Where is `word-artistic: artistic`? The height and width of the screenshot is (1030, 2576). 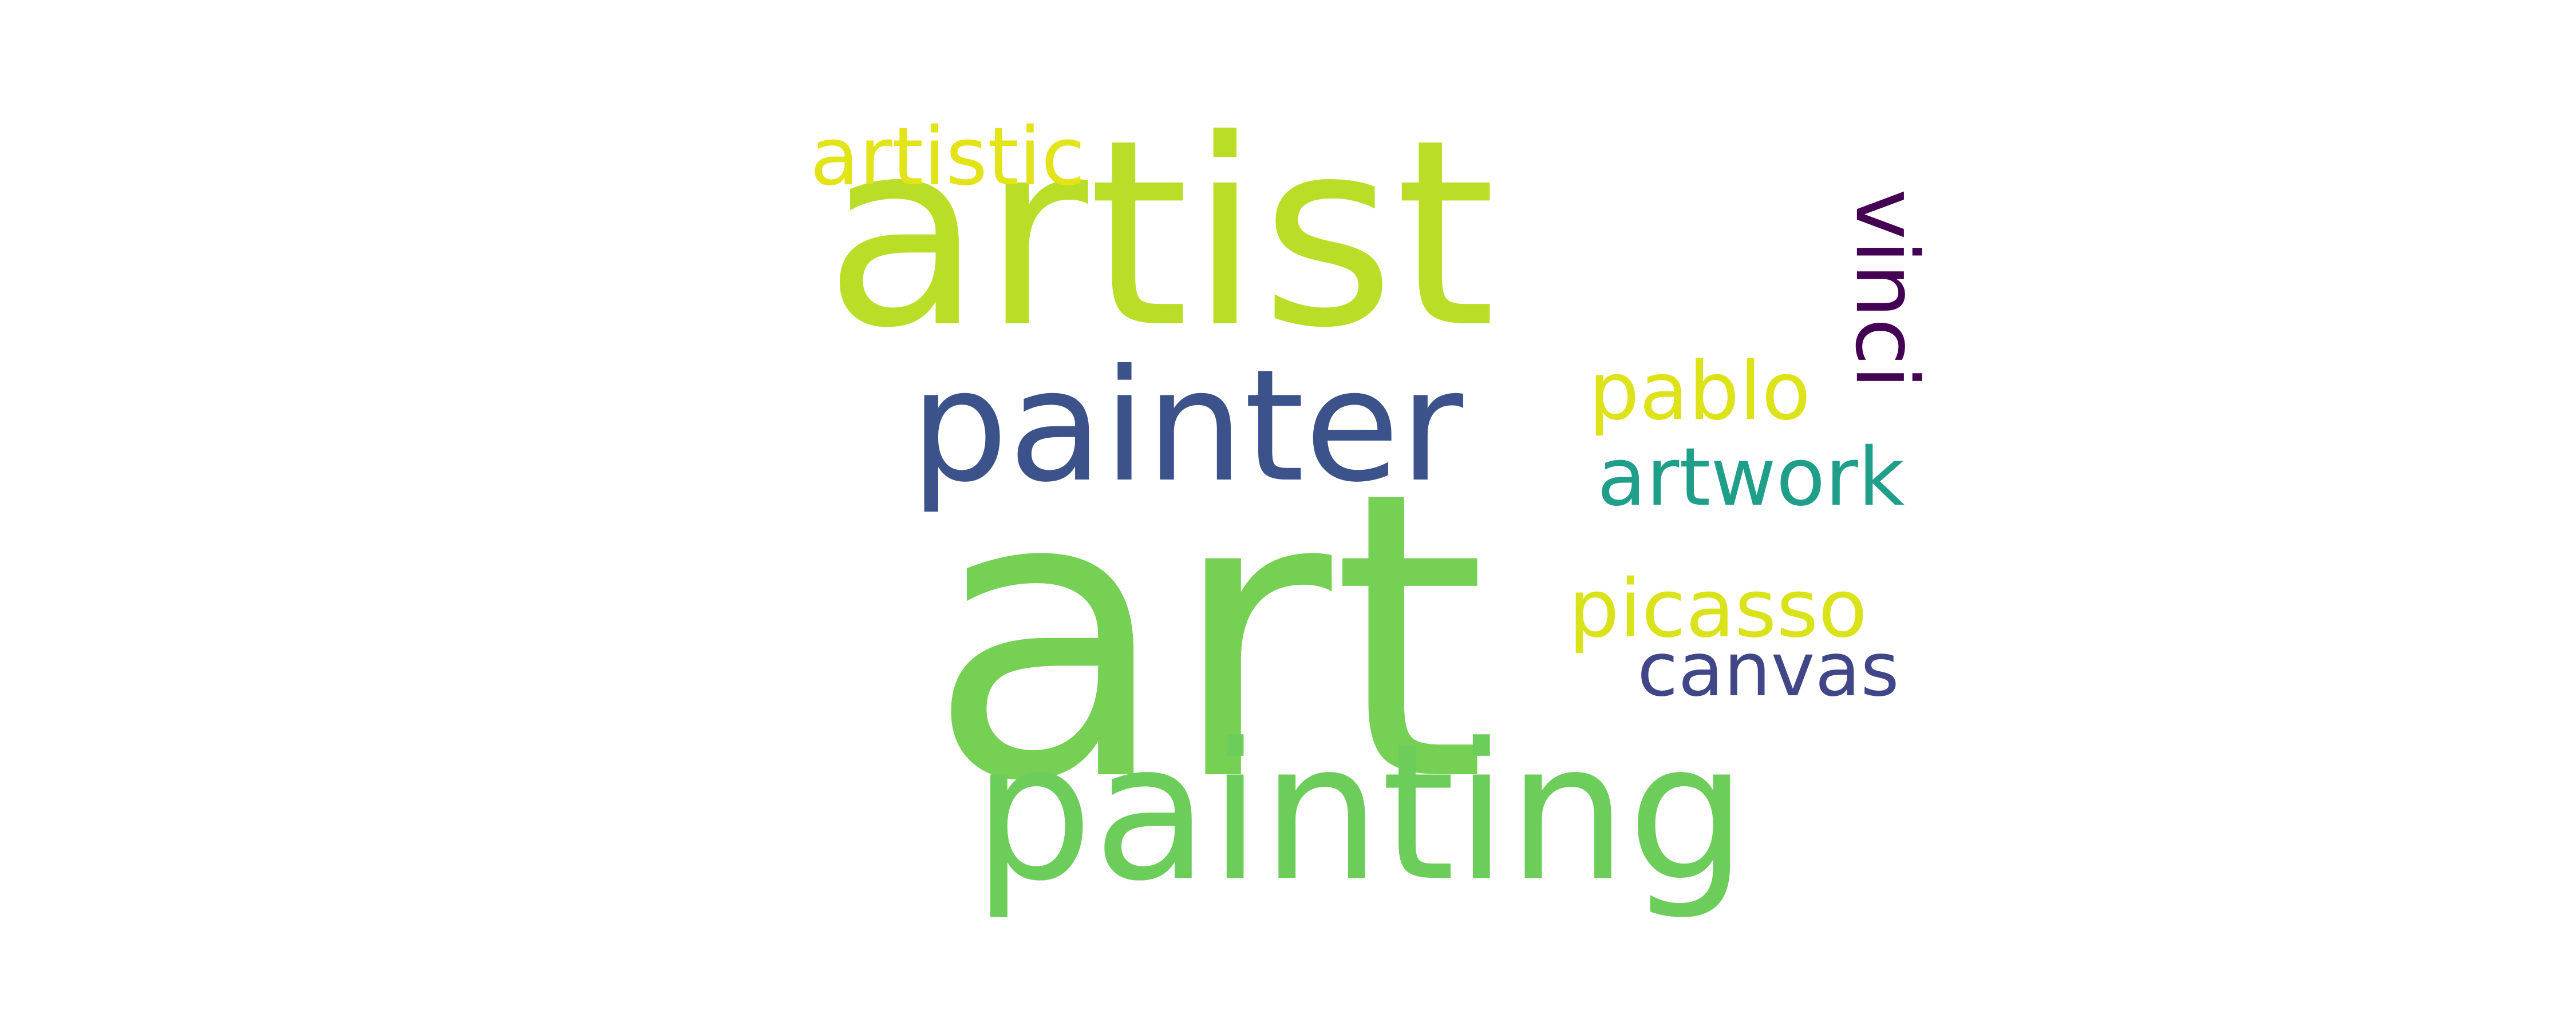
word-artistic: artistic is located at coordinates (947, 157).